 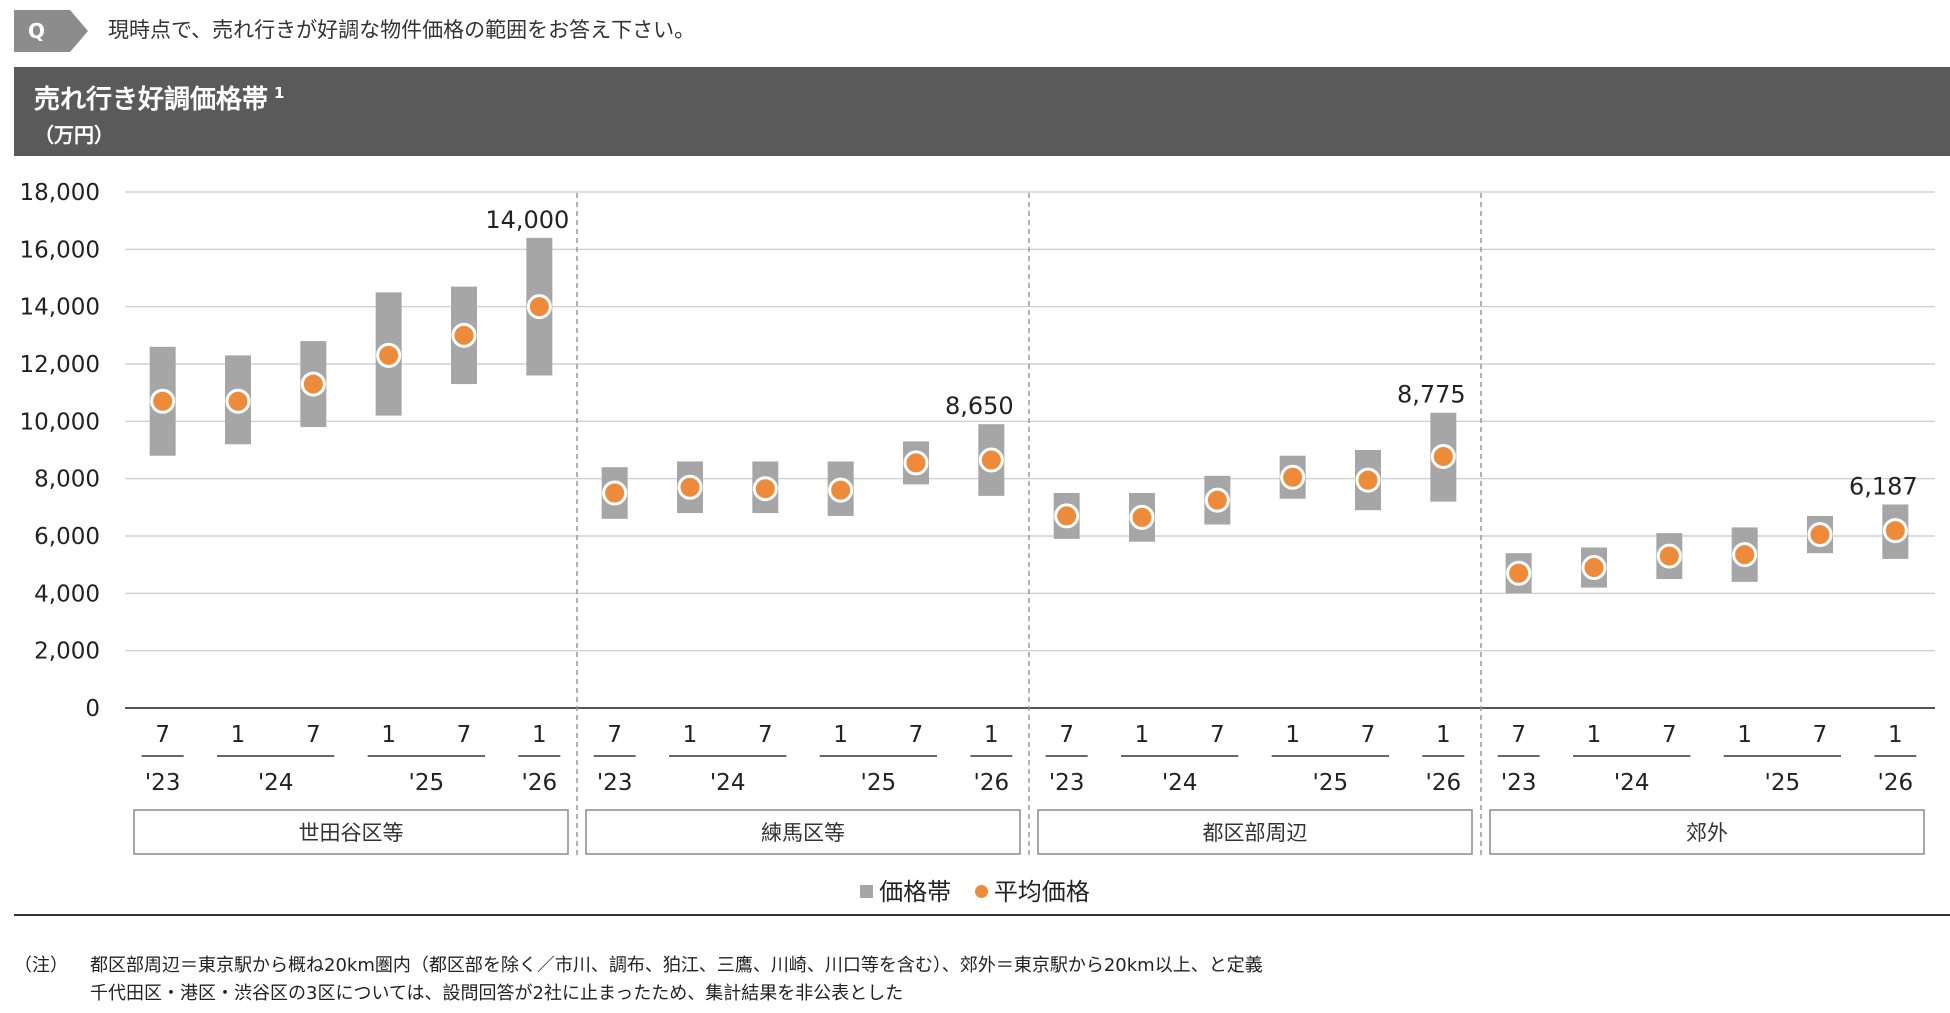 I want to click on chart-header: 売れ行き好調価格帯 1 （万円）, so click(x=982, y=111).